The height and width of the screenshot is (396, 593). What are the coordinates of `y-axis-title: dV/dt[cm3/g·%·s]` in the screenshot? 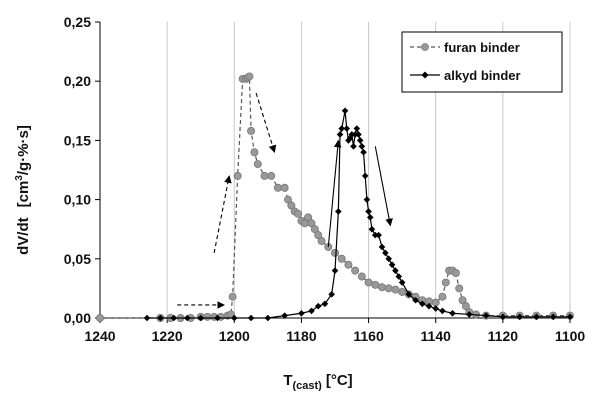 It's located at (23, 190).